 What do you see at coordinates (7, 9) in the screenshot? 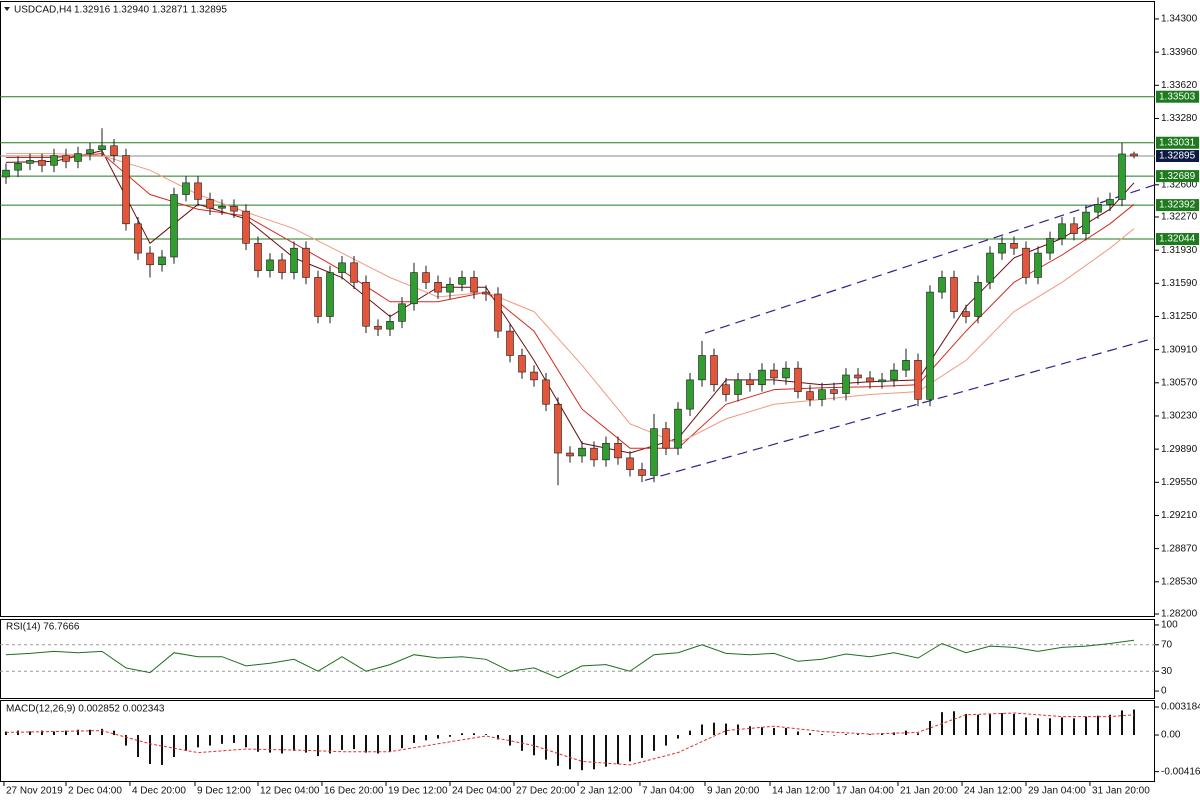
I see `menu-triangle` at bounding box center [7, 9].